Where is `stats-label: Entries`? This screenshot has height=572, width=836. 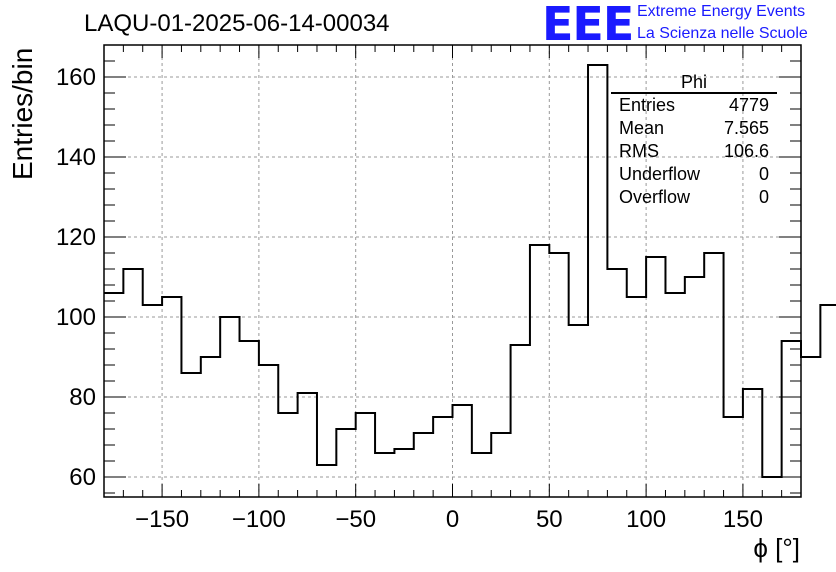 stats-label: Entries is located at coordinates (647, 105).